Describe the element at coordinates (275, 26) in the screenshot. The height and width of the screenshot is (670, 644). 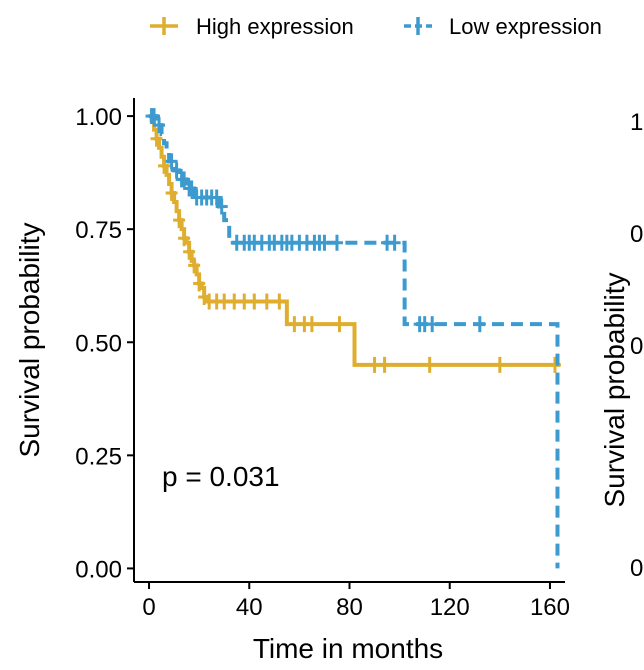
I see `legend-label-high-expression: High expression` at that location.